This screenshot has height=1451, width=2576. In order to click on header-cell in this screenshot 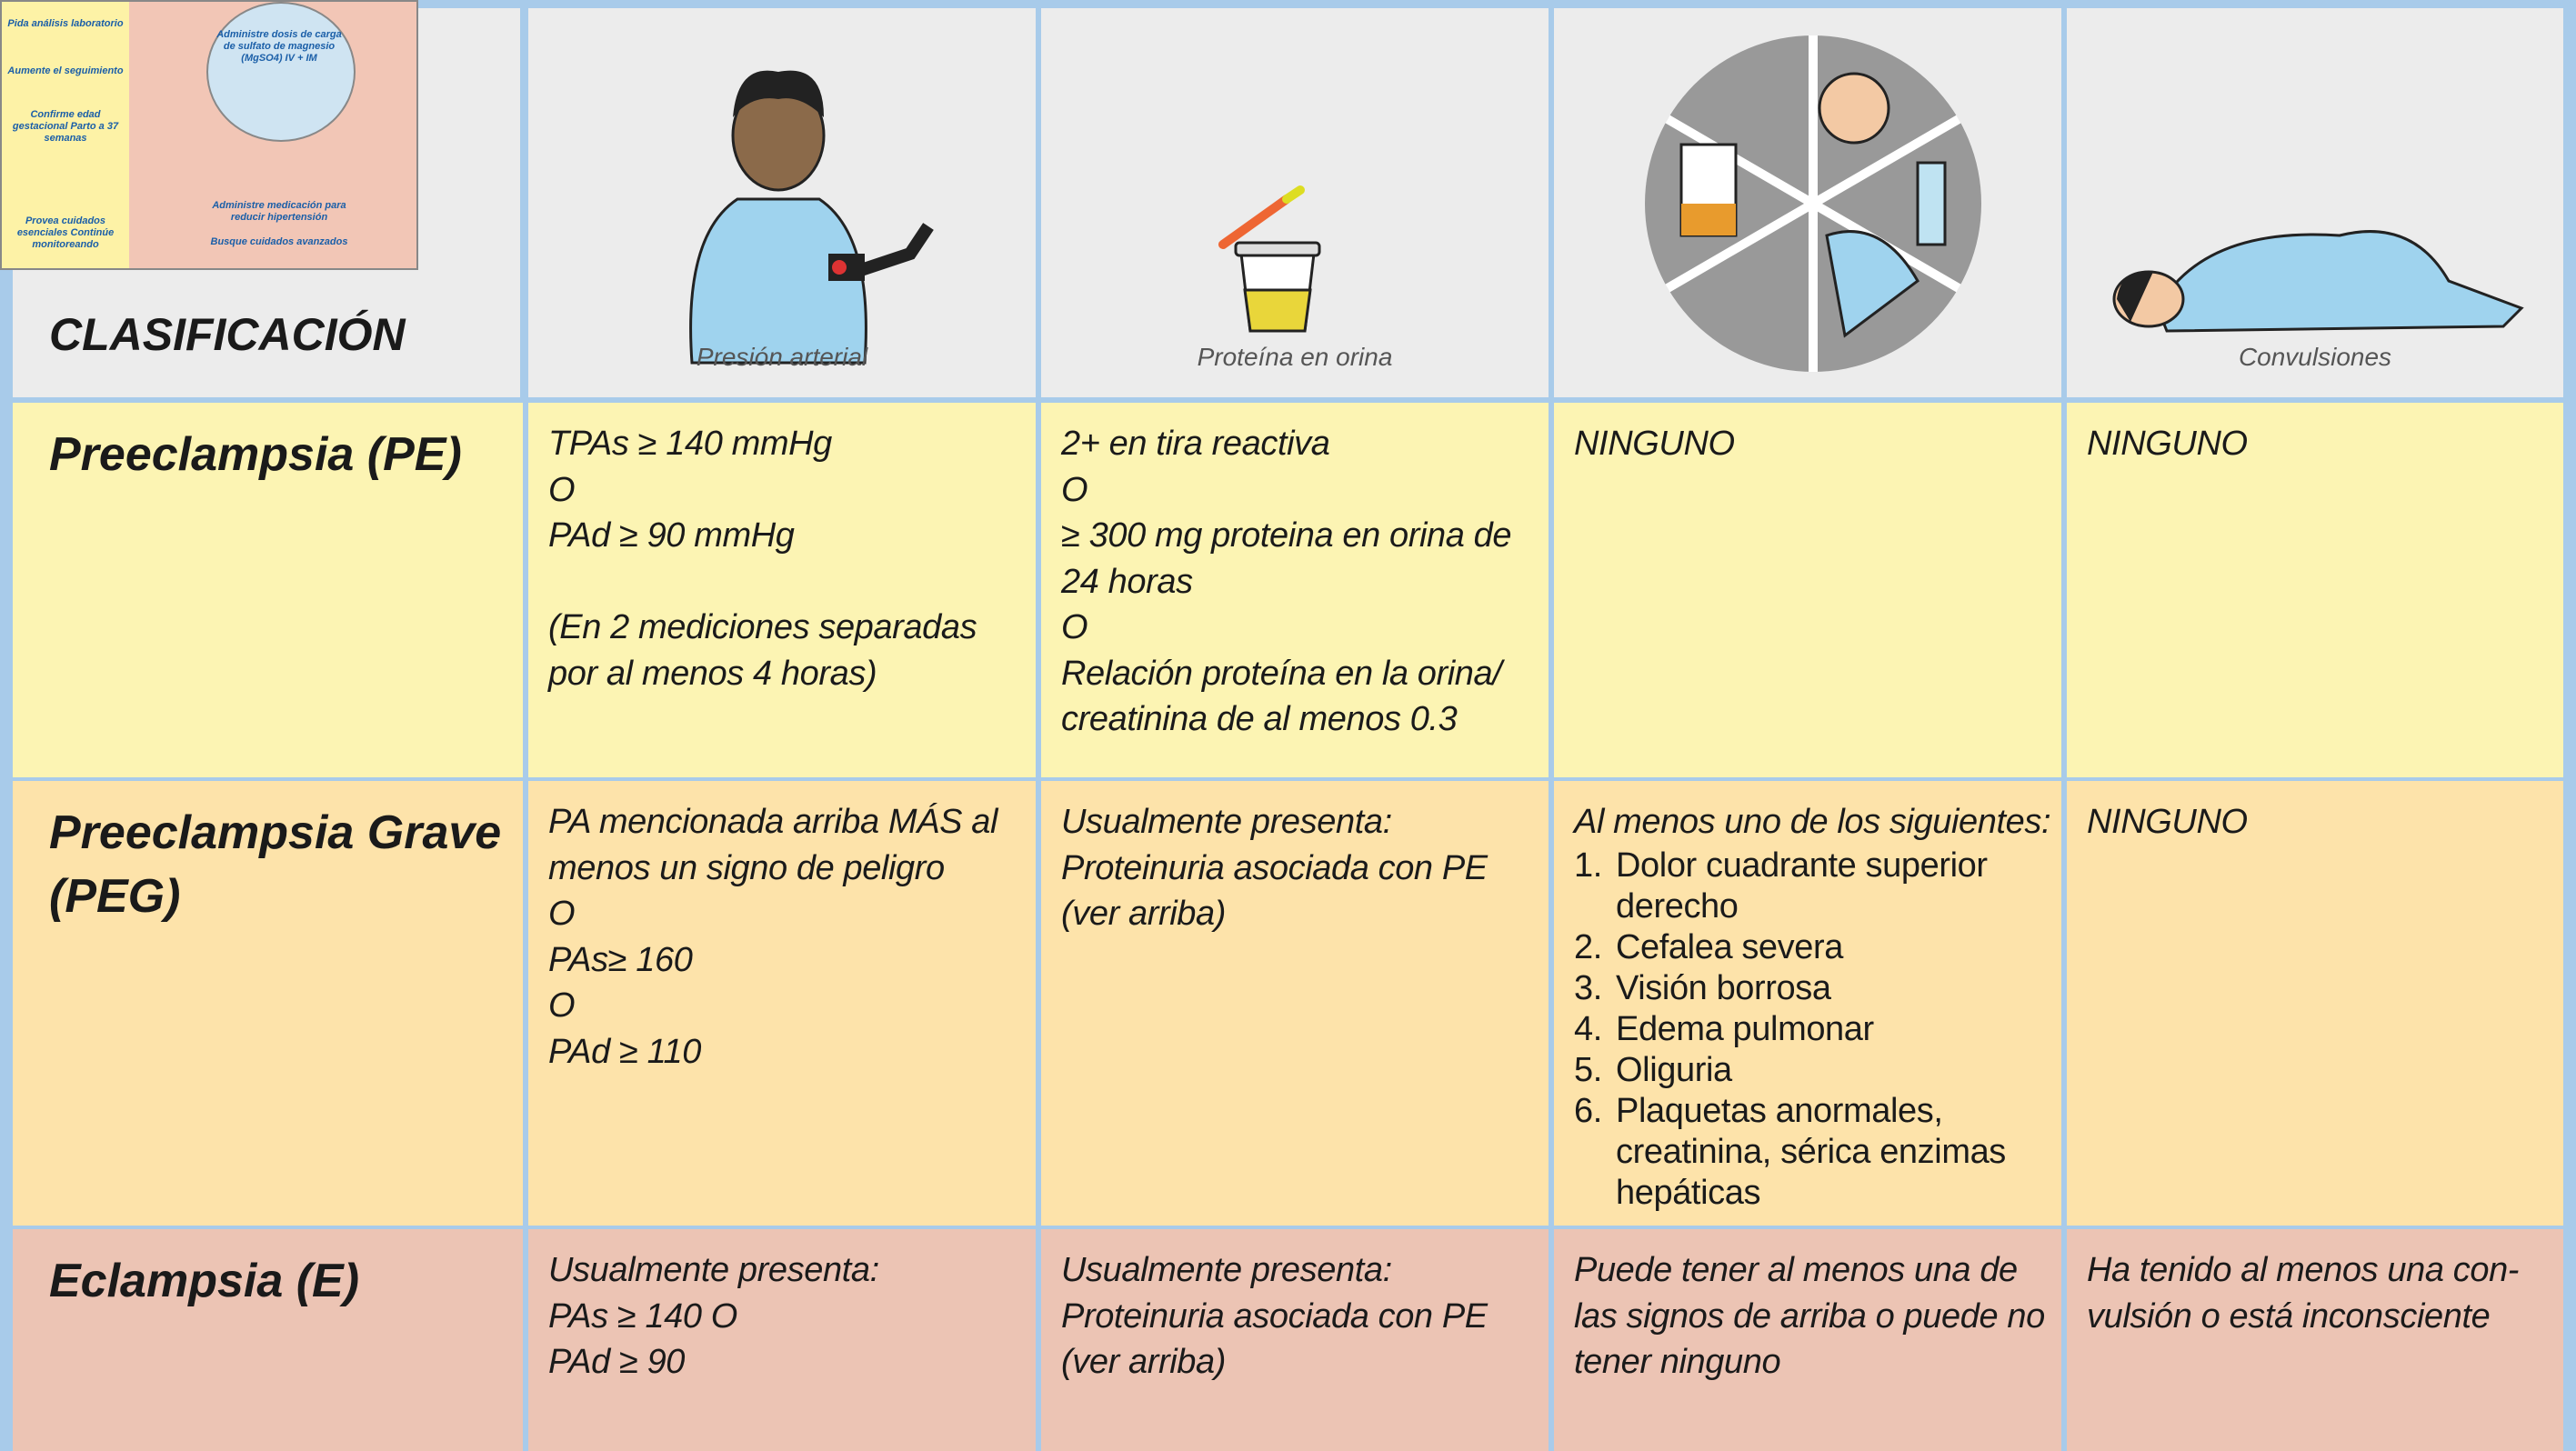, I will do `click(1807, 203)`.